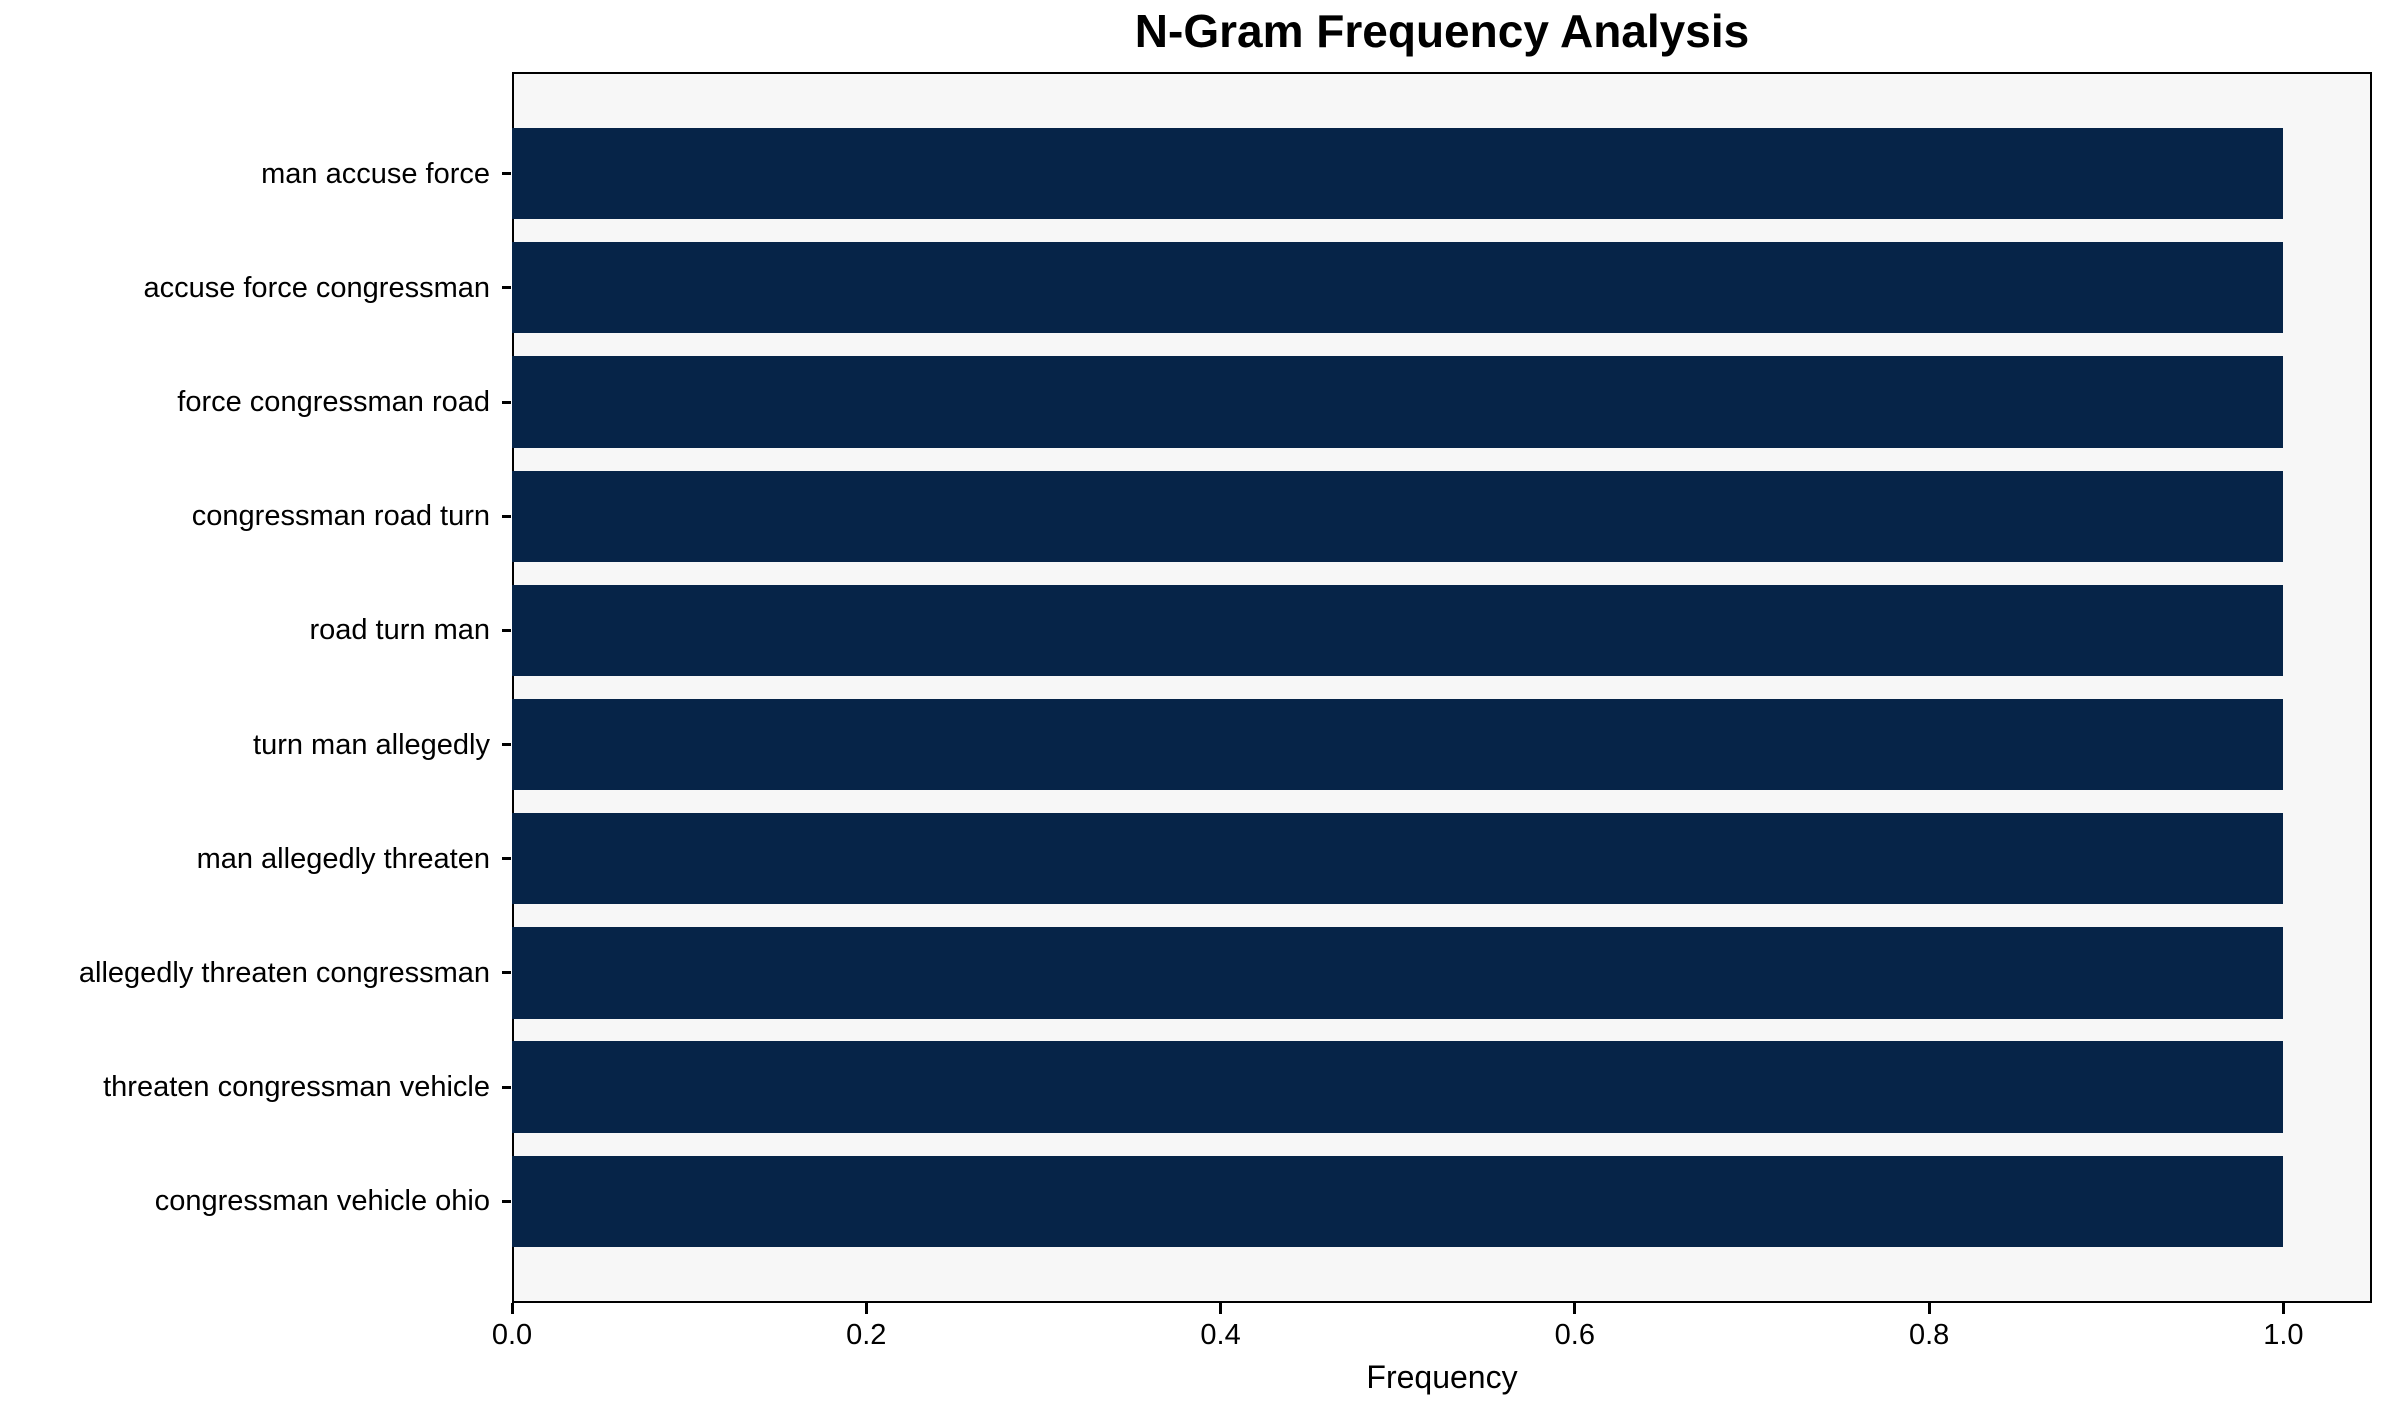 The width and height of the screenshot is (2392, 1414). I want to click on x-tick-label: 0.2, so click(866, 1335).